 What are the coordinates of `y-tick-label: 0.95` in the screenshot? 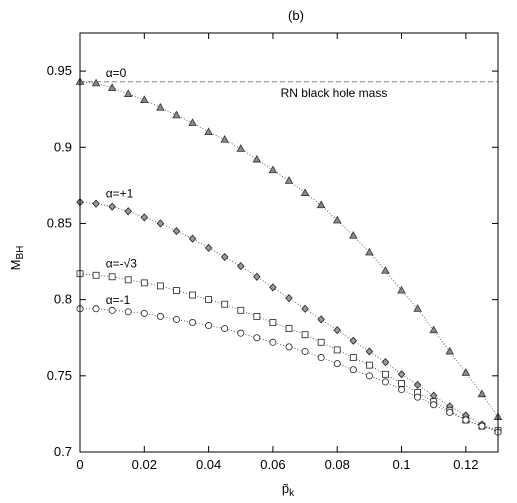 It's located at (59, 70).